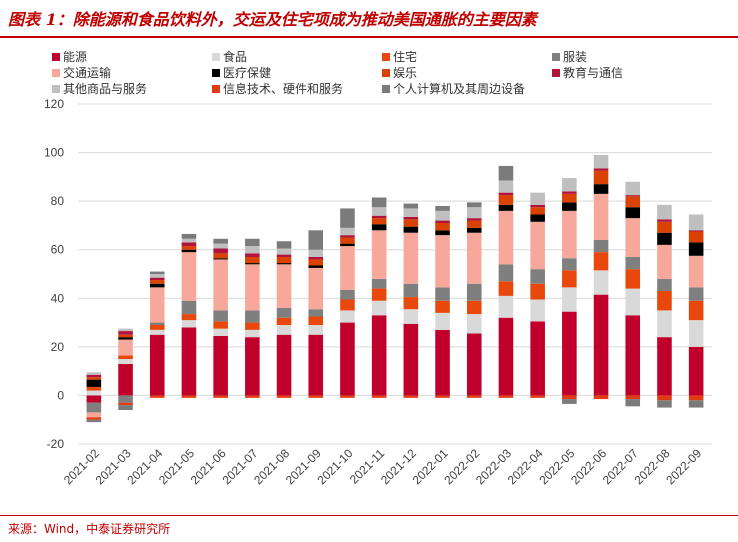  I want to click on y-tick-label: 20, so click(58, 347).